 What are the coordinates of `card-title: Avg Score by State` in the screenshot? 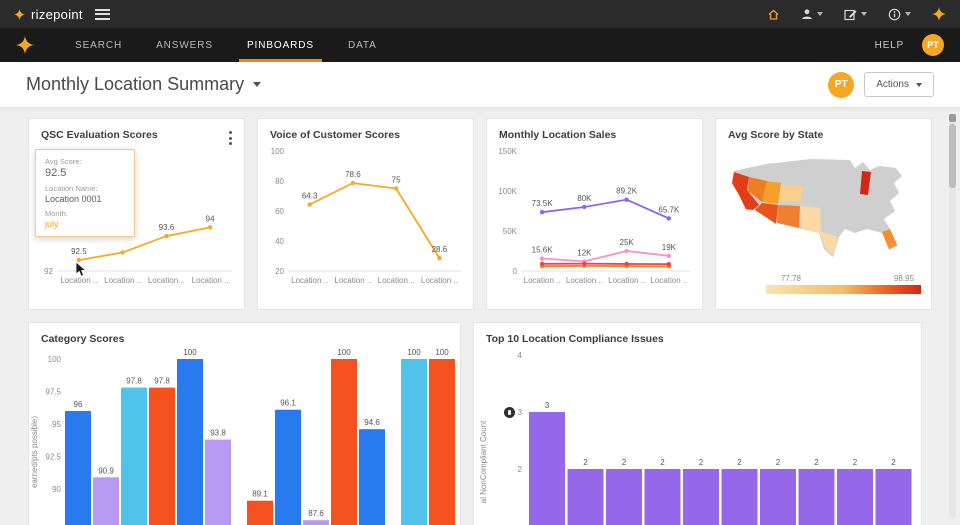 It's located at (776, 135).